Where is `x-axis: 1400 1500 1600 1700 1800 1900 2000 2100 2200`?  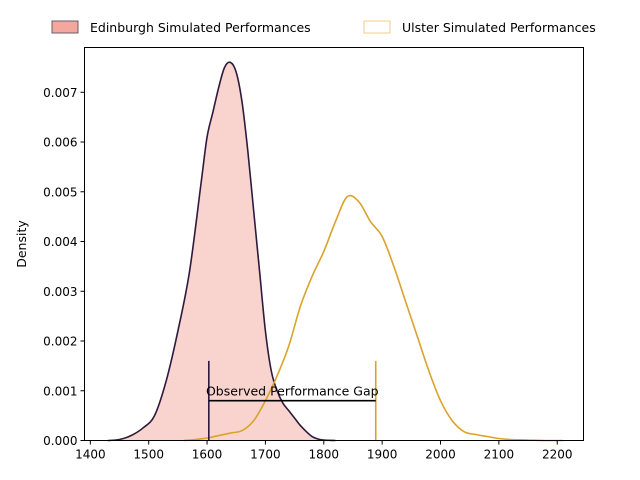
x-axis: 1400 1500 1600 1700 1800 1900 2000 2100 2200 is located at coordinates (324, 451).